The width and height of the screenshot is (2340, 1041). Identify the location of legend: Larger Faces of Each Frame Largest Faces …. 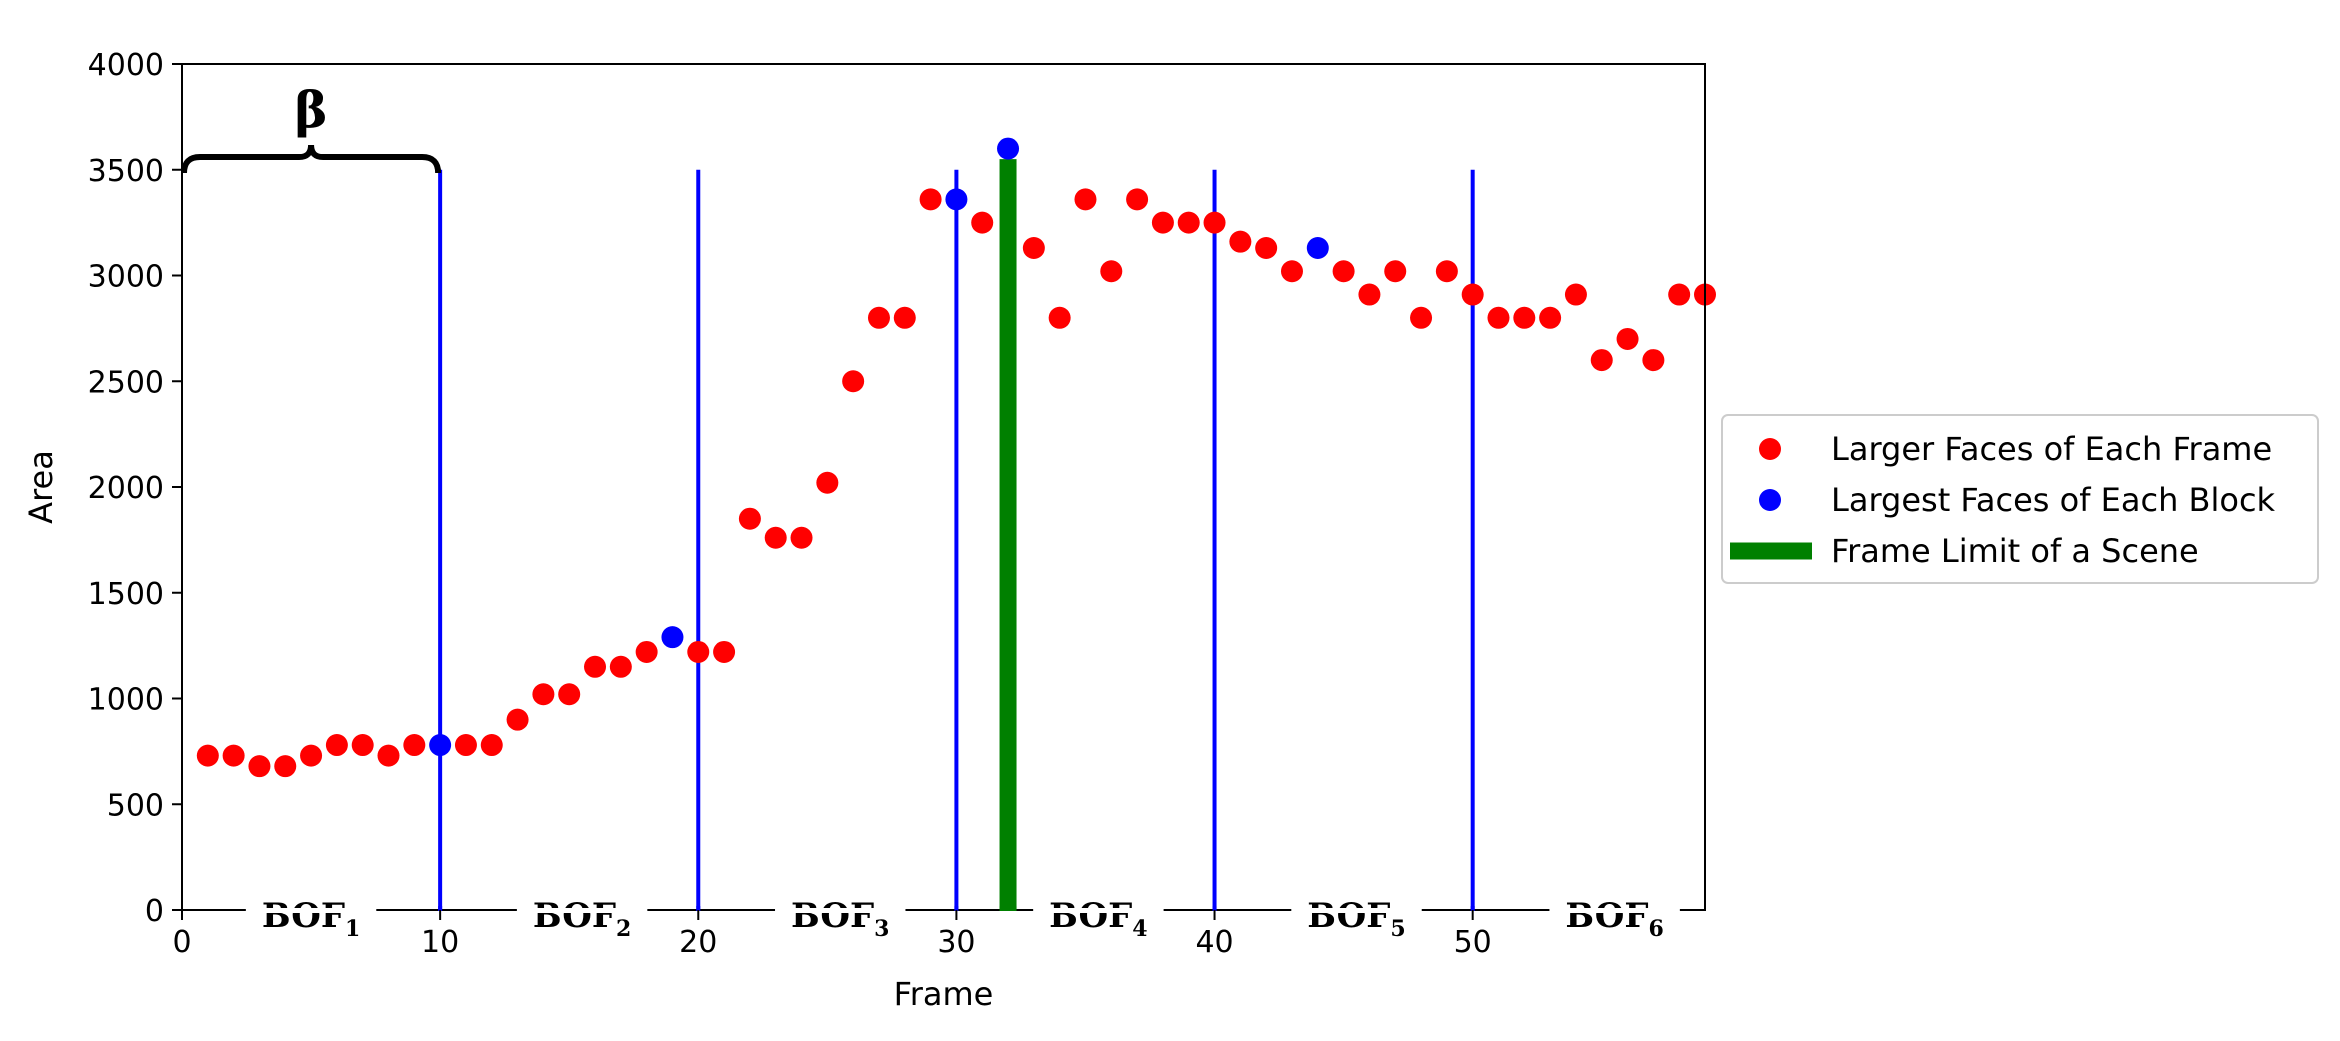
(2020, 499).